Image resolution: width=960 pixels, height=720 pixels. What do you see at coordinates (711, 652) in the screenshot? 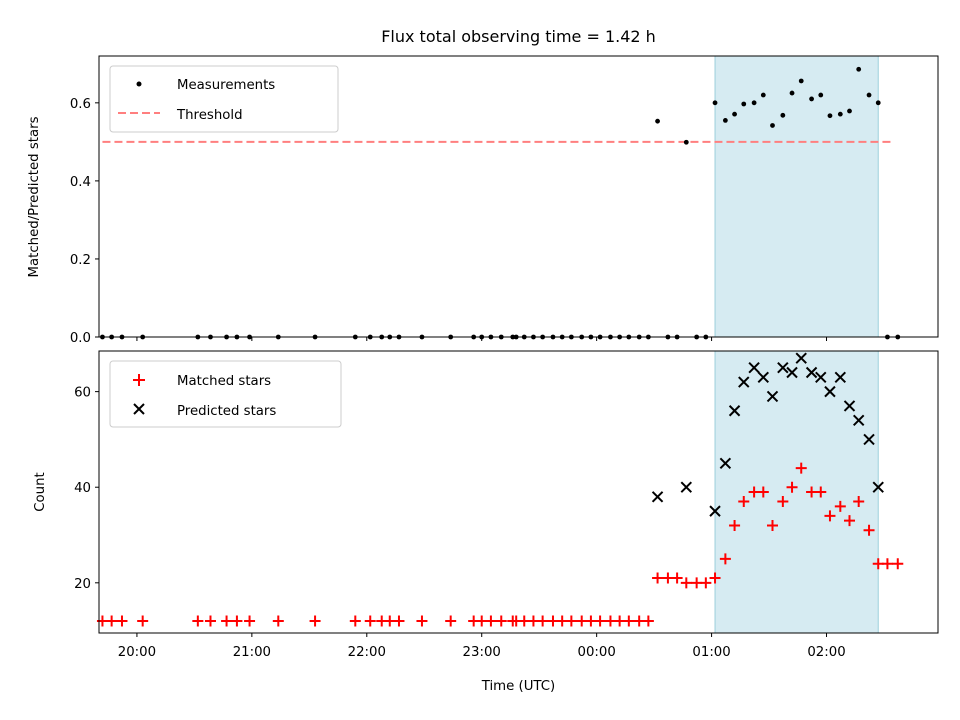
I see `x-tick-label: 01:00` at bounding box center [711, 652].